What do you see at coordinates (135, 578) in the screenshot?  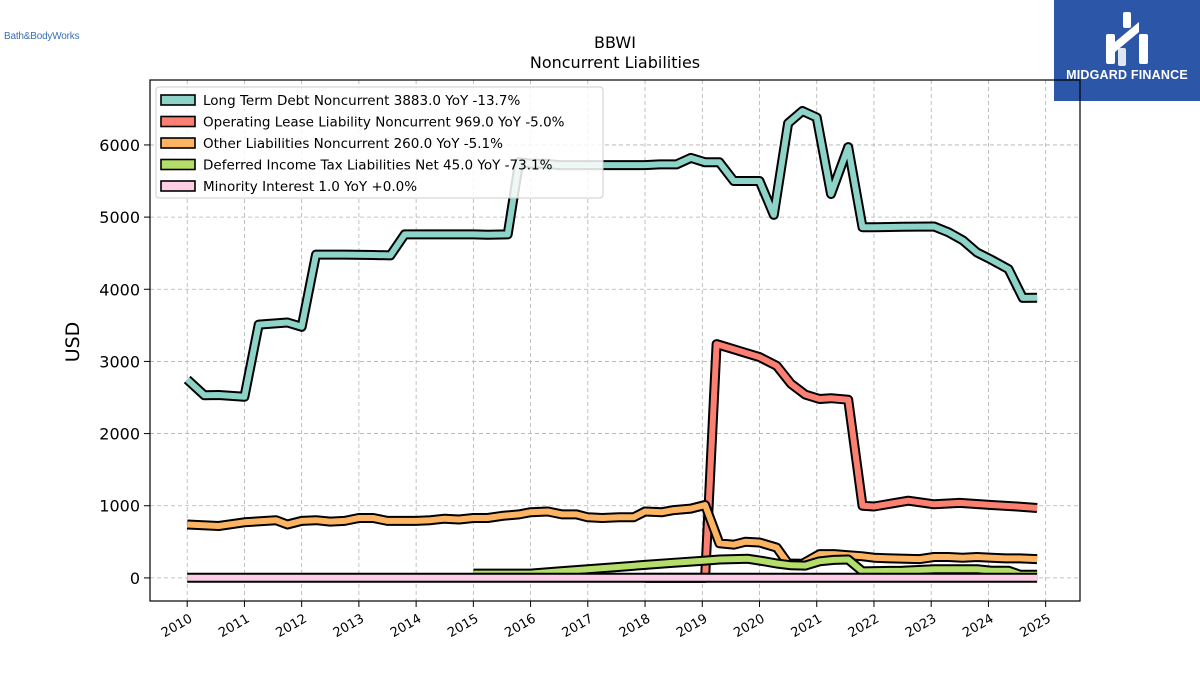 I see `y-tick-label: 0` at bounding box center [135, 578].